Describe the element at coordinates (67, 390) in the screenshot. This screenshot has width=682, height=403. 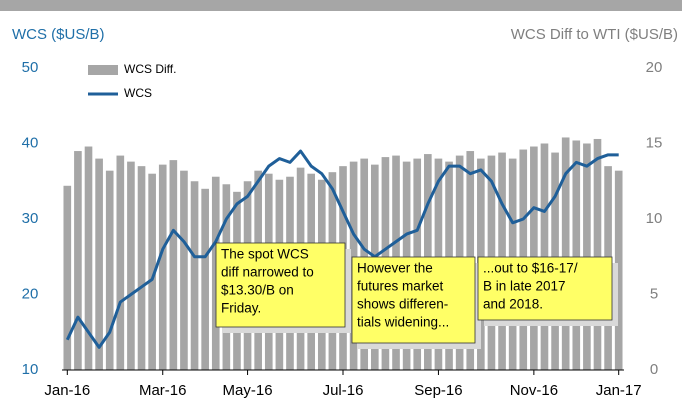
I see `x-tick-label: Jan-16` at that location.